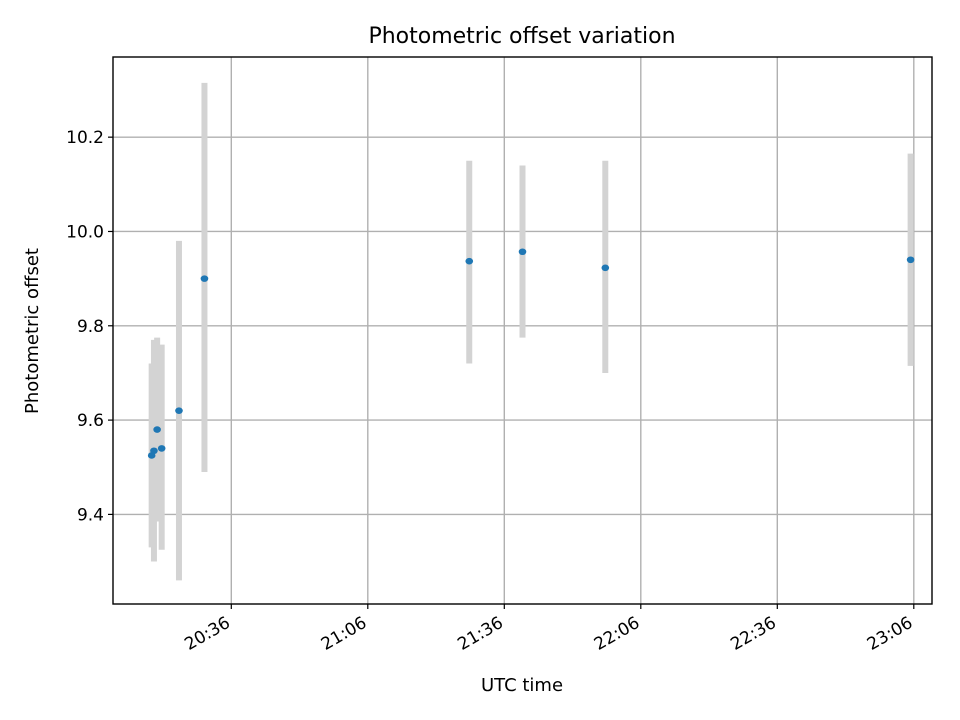  Describe the element at coordinates (90, 421) in the screenshot. I see `y-tick-label: 9.6` at that location.